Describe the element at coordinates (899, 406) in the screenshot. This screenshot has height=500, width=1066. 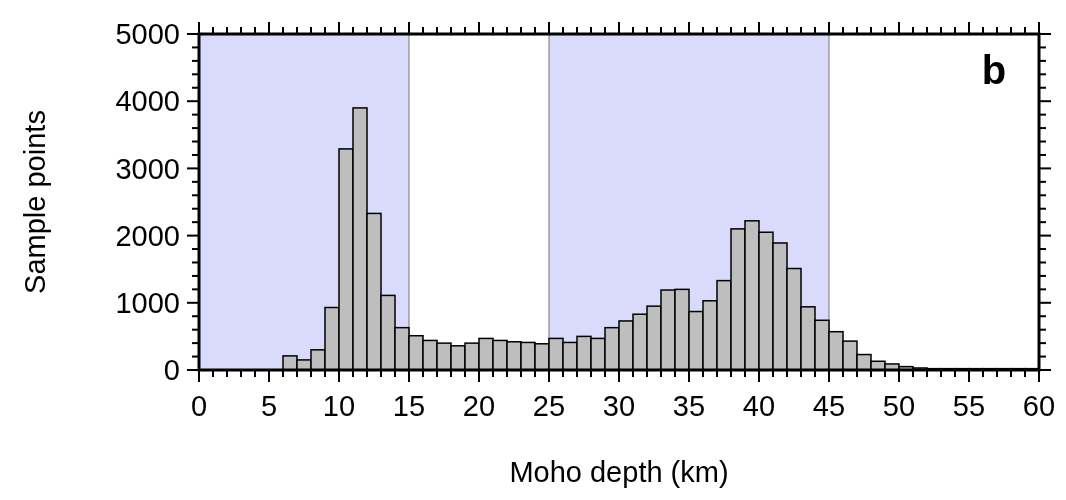
I see `x-tick-label: 50` at that location.